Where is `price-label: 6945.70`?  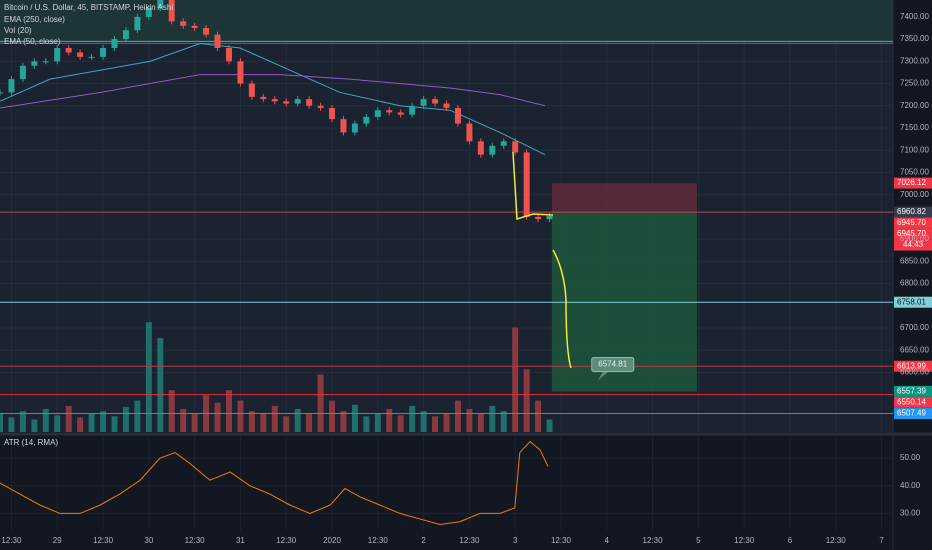
price-label: 6945.70 is located at coordinates (911, 233).